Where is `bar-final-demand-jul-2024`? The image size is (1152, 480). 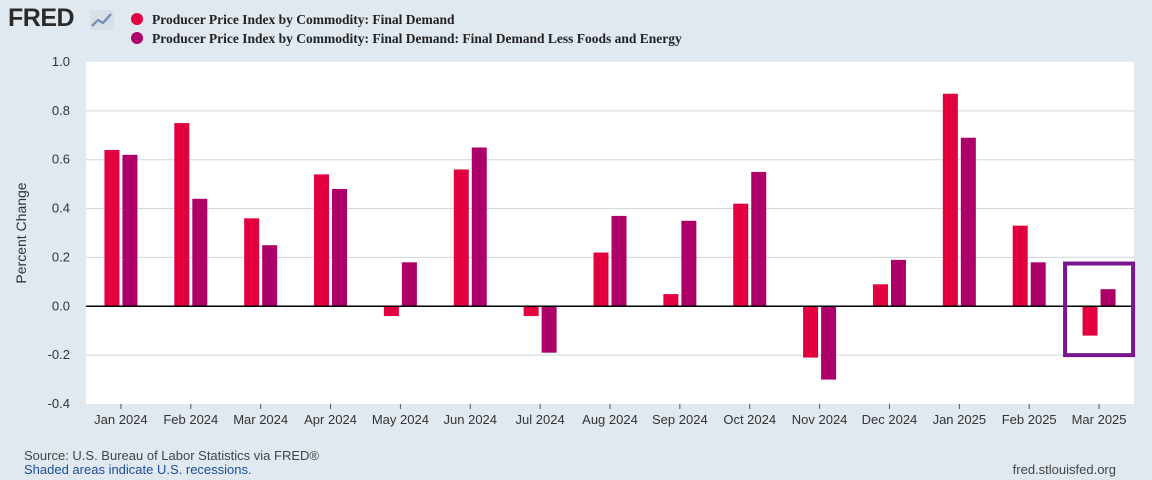 bar-final-demand-jul-2024 is located at coordinates (531, 311).